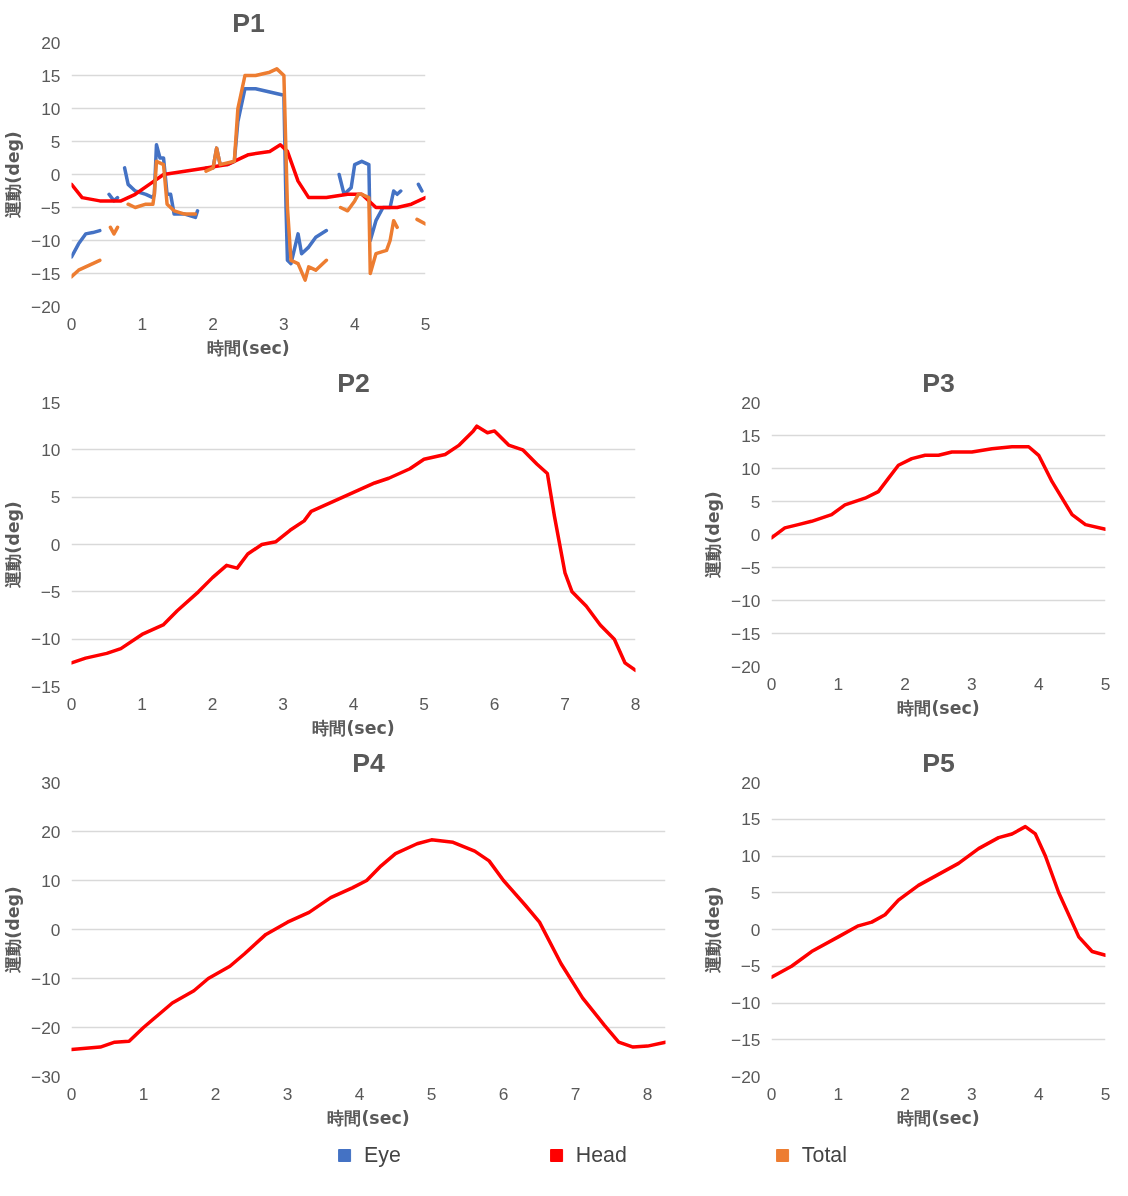  I want to click on chart-title: P3, so click(938, 382).